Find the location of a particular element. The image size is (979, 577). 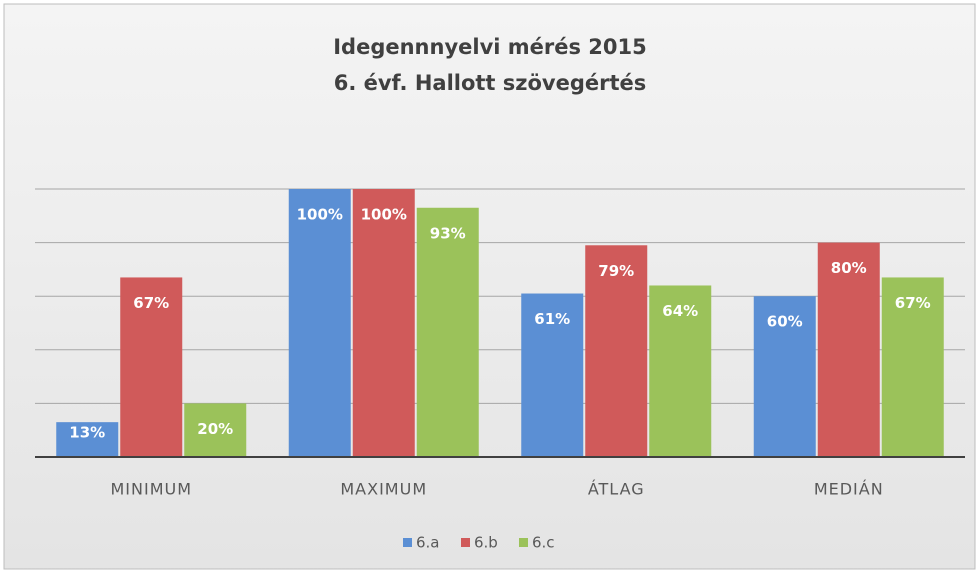

legend-label: 6.b is located at coordinates (486, 543).